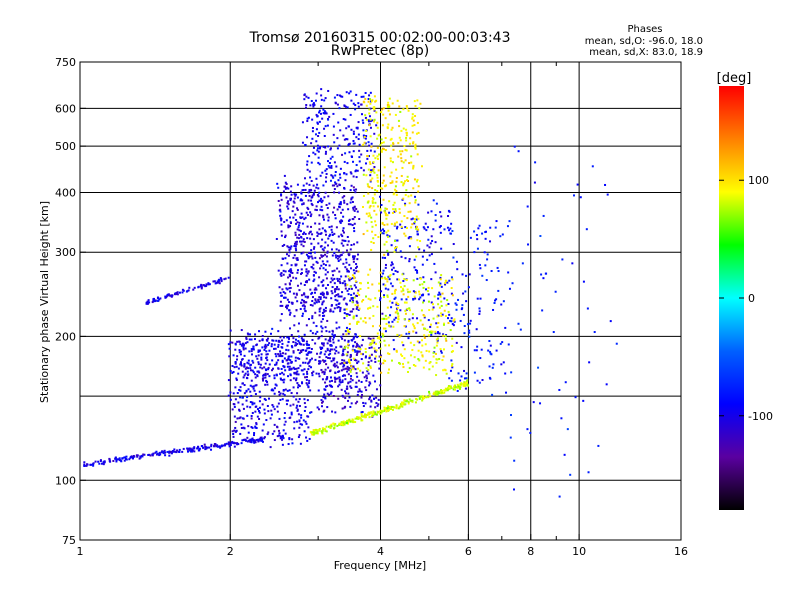  I want to click on y-tick-label: 100, so click(65, 480).